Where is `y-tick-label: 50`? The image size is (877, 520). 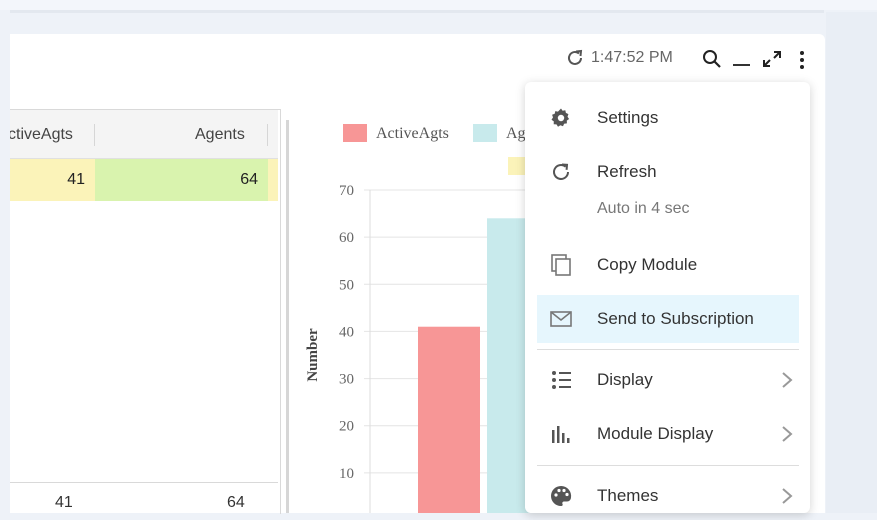 y-tick-label: 50 is located at coordinates (346, 285).